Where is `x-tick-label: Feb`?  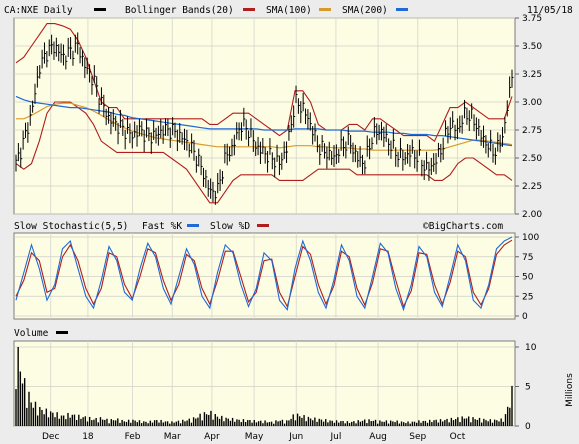 x-tick-label: Feb is located at coordinates (133, 437).